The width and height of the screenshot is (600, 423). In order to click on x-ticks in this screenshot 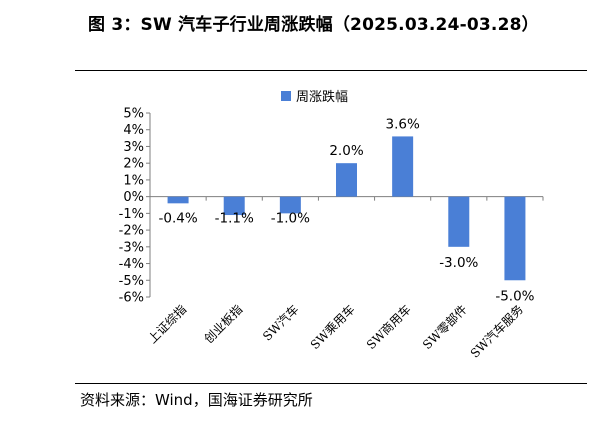, I will do `click(346, 198)`.